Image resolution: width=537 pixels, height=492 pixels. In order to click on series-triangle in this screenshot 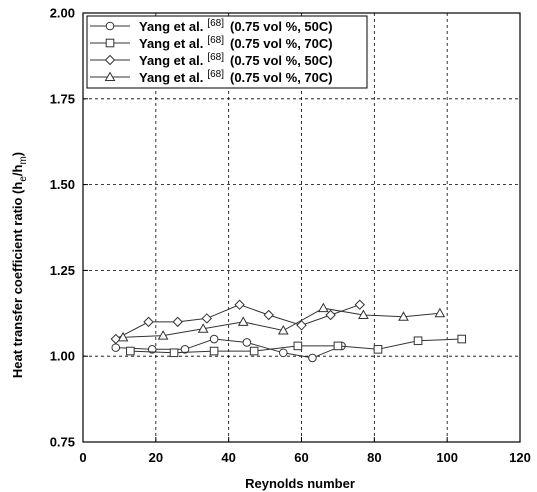, I will do `click(281, 322)`.